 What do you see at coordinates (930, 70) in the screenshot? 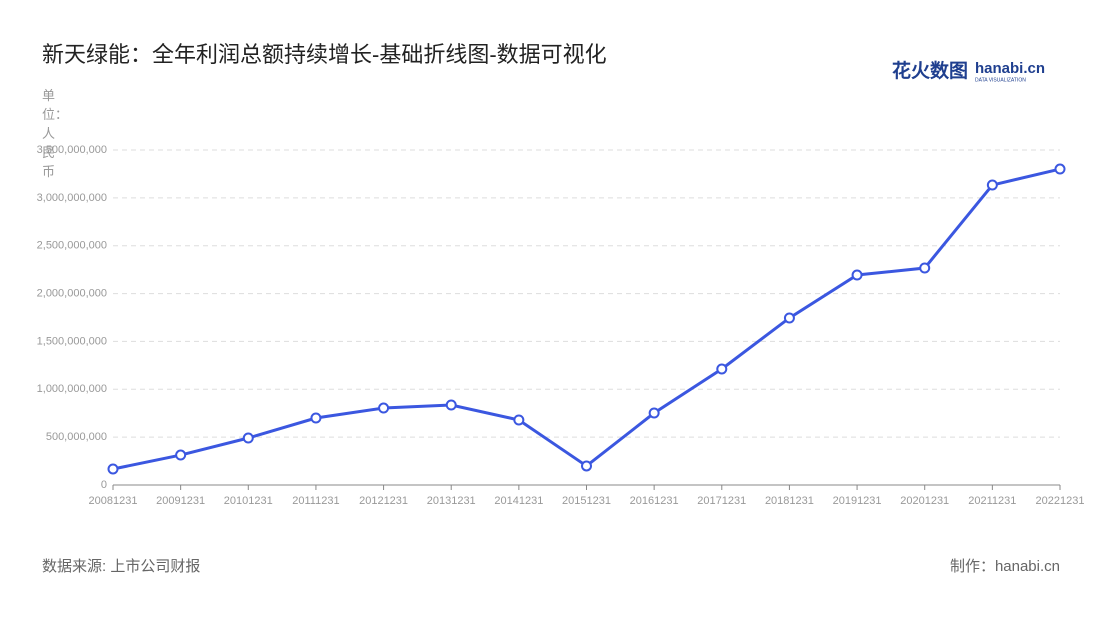
I see `logo-text: 花火数图` at bounding box center [930, 70].